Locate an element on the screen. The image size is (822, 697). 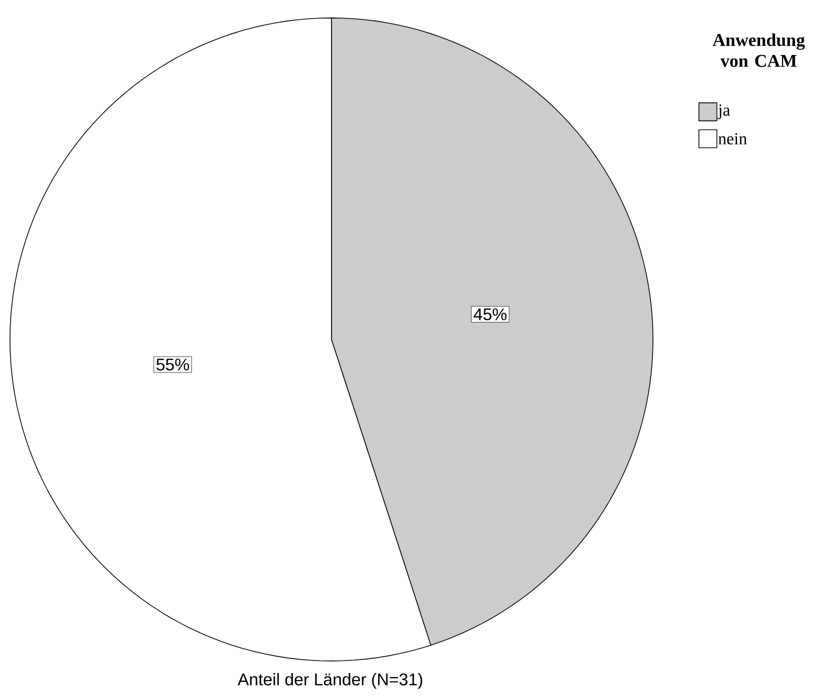
text: Anteil der Länder (N=31) is located at coordinates (330, 681).